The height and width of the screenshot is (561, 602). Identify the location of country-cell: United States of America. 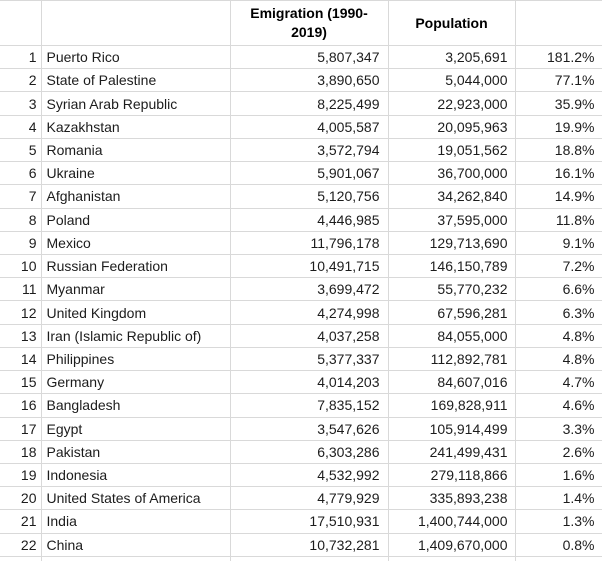
(135, 498).